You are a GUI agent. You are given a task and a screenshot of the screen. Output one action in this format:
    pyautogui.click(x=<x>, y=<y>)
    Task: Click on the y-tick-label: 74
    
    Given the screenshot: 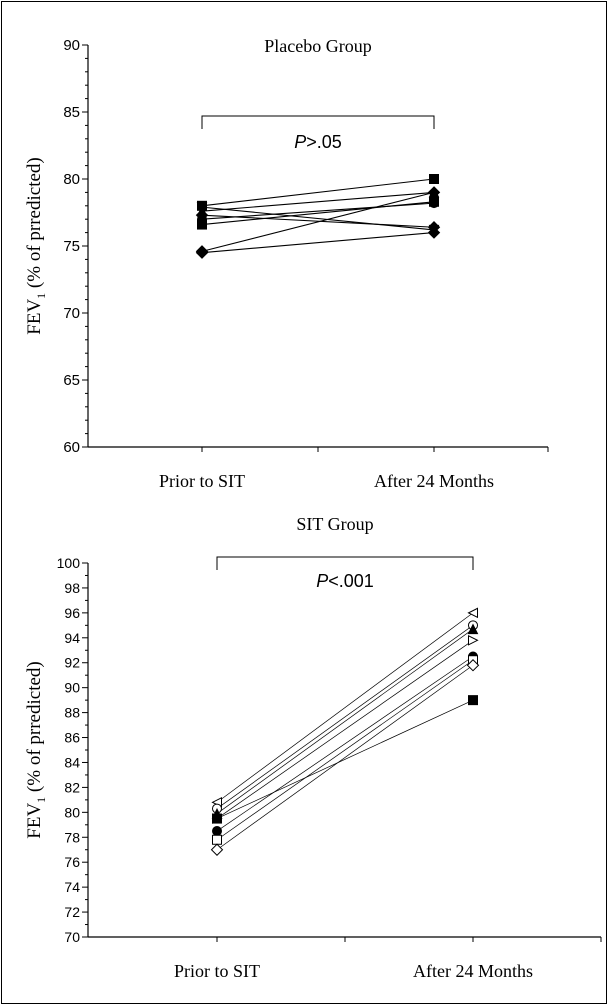 What is the action you would take?
    pyautogui.click(x=72, y=887)
    